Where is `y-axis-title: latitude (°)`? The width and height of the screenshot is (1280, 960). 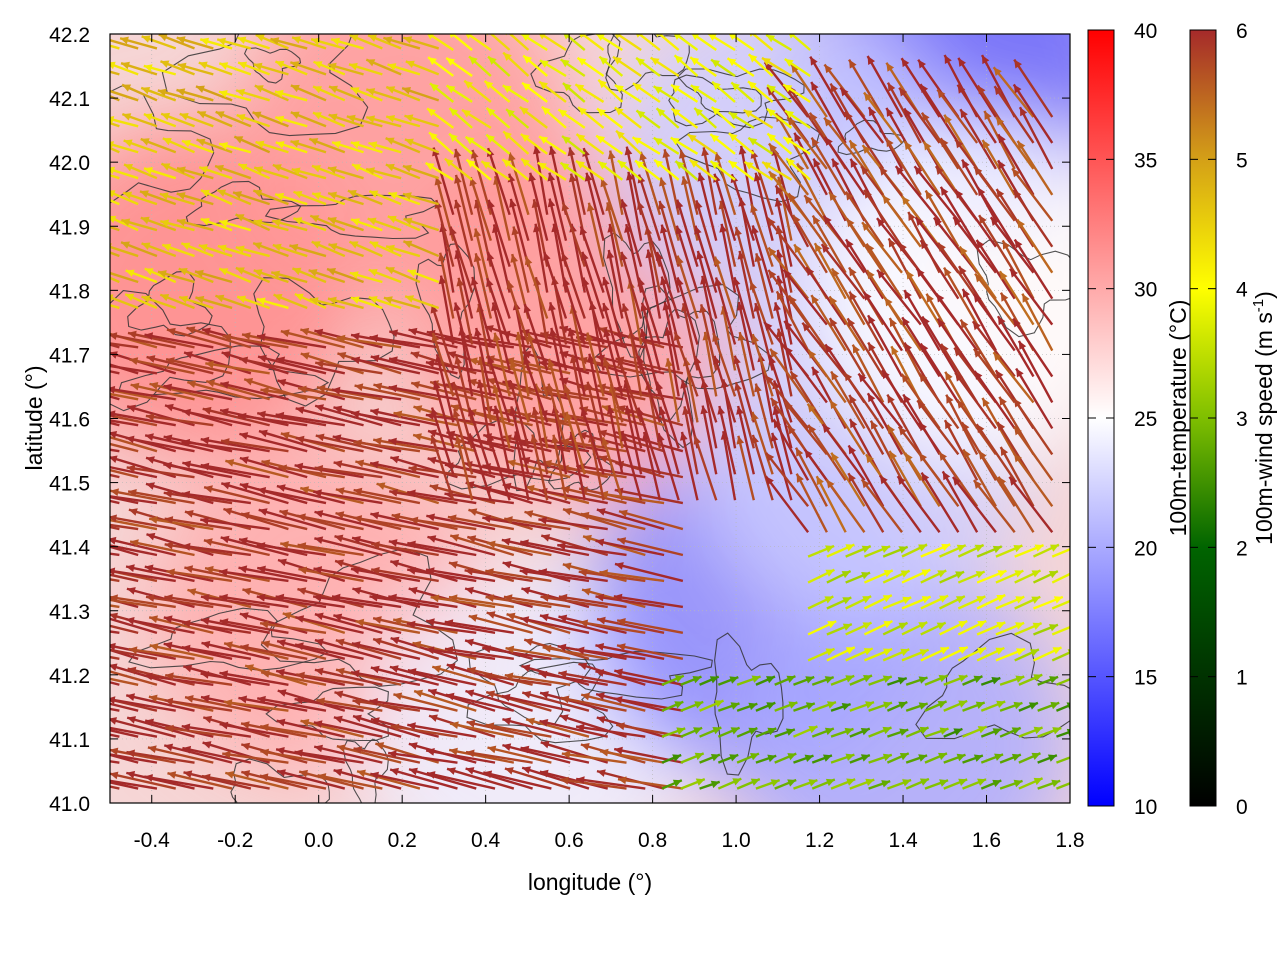 y-axis-title: latitude (°) is located at coordinates (34, 417).